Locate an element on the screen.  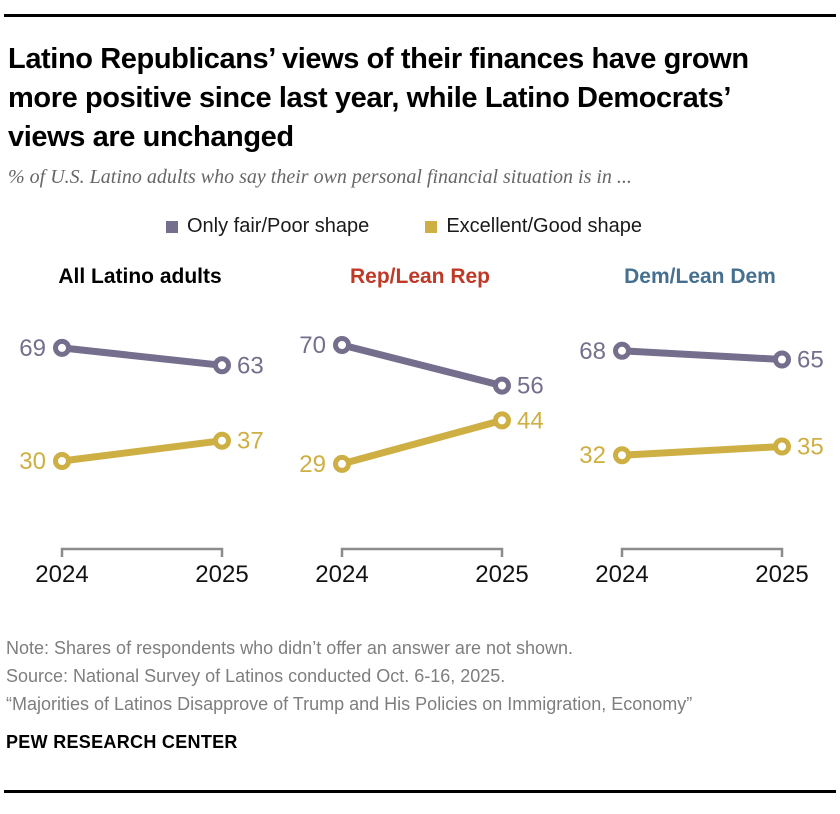
value-label: 68 is located at coordinates (592, 351).